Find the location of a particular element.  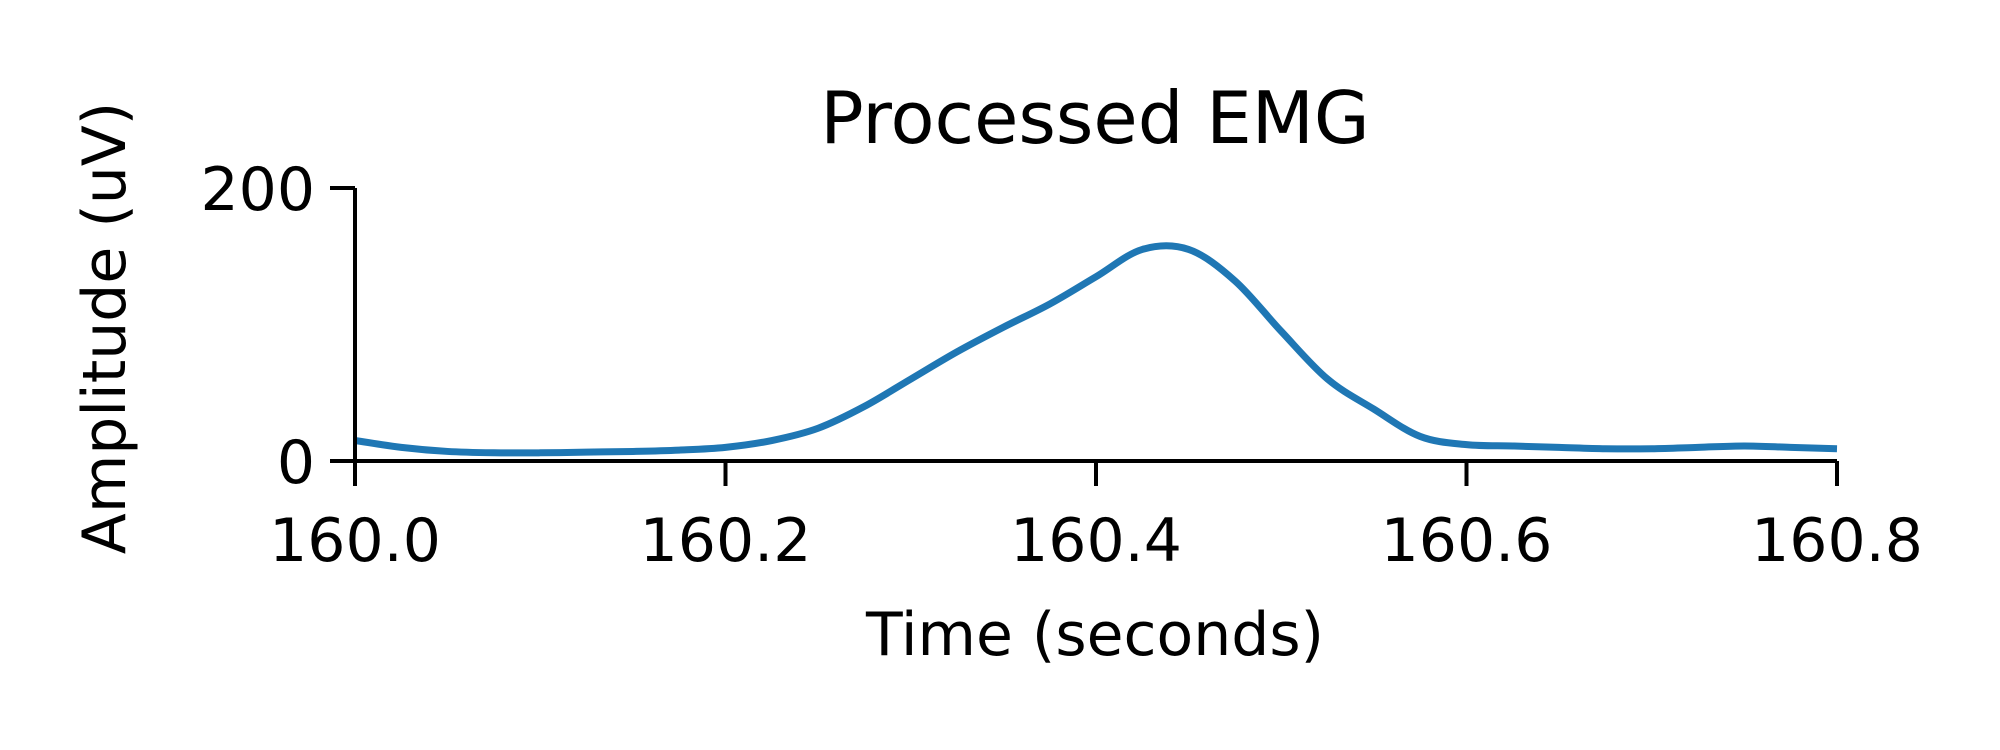

y-axis-label: Amplitude (uV) is located at coordinates (105, 328).